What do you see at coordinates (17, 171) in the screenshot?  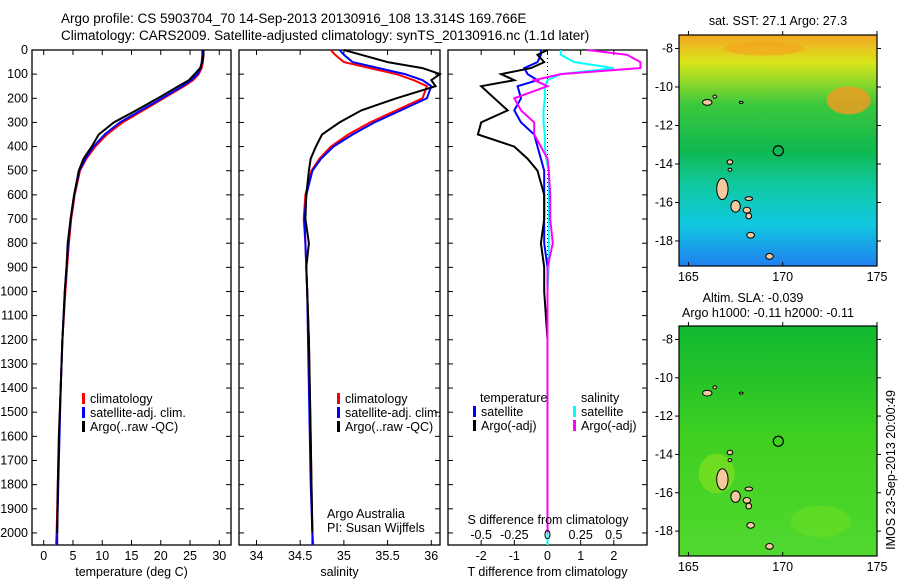 I see `y-tick-label: 500` at bounding box center [17, 171].